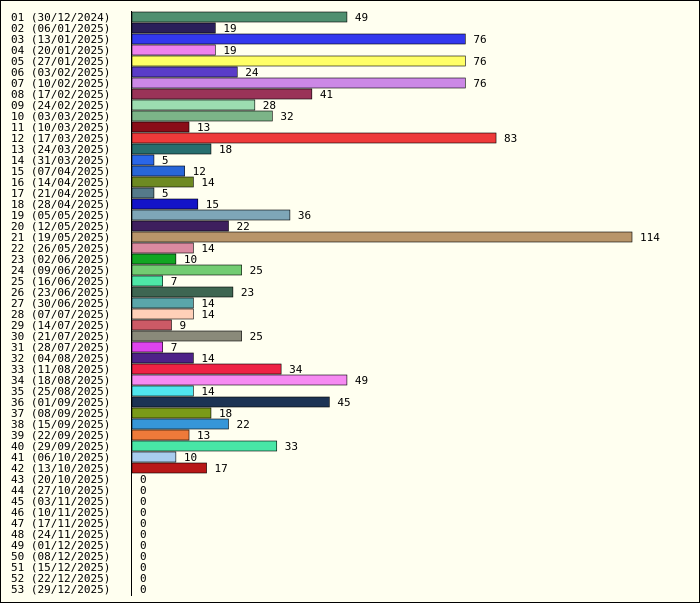 This screenshot has width=700, height=604. What do you see at coordinates (60, 116) in the screenshot?
I see `category-label: 10 (03/03/2025)` at bounding box center [60, 116].